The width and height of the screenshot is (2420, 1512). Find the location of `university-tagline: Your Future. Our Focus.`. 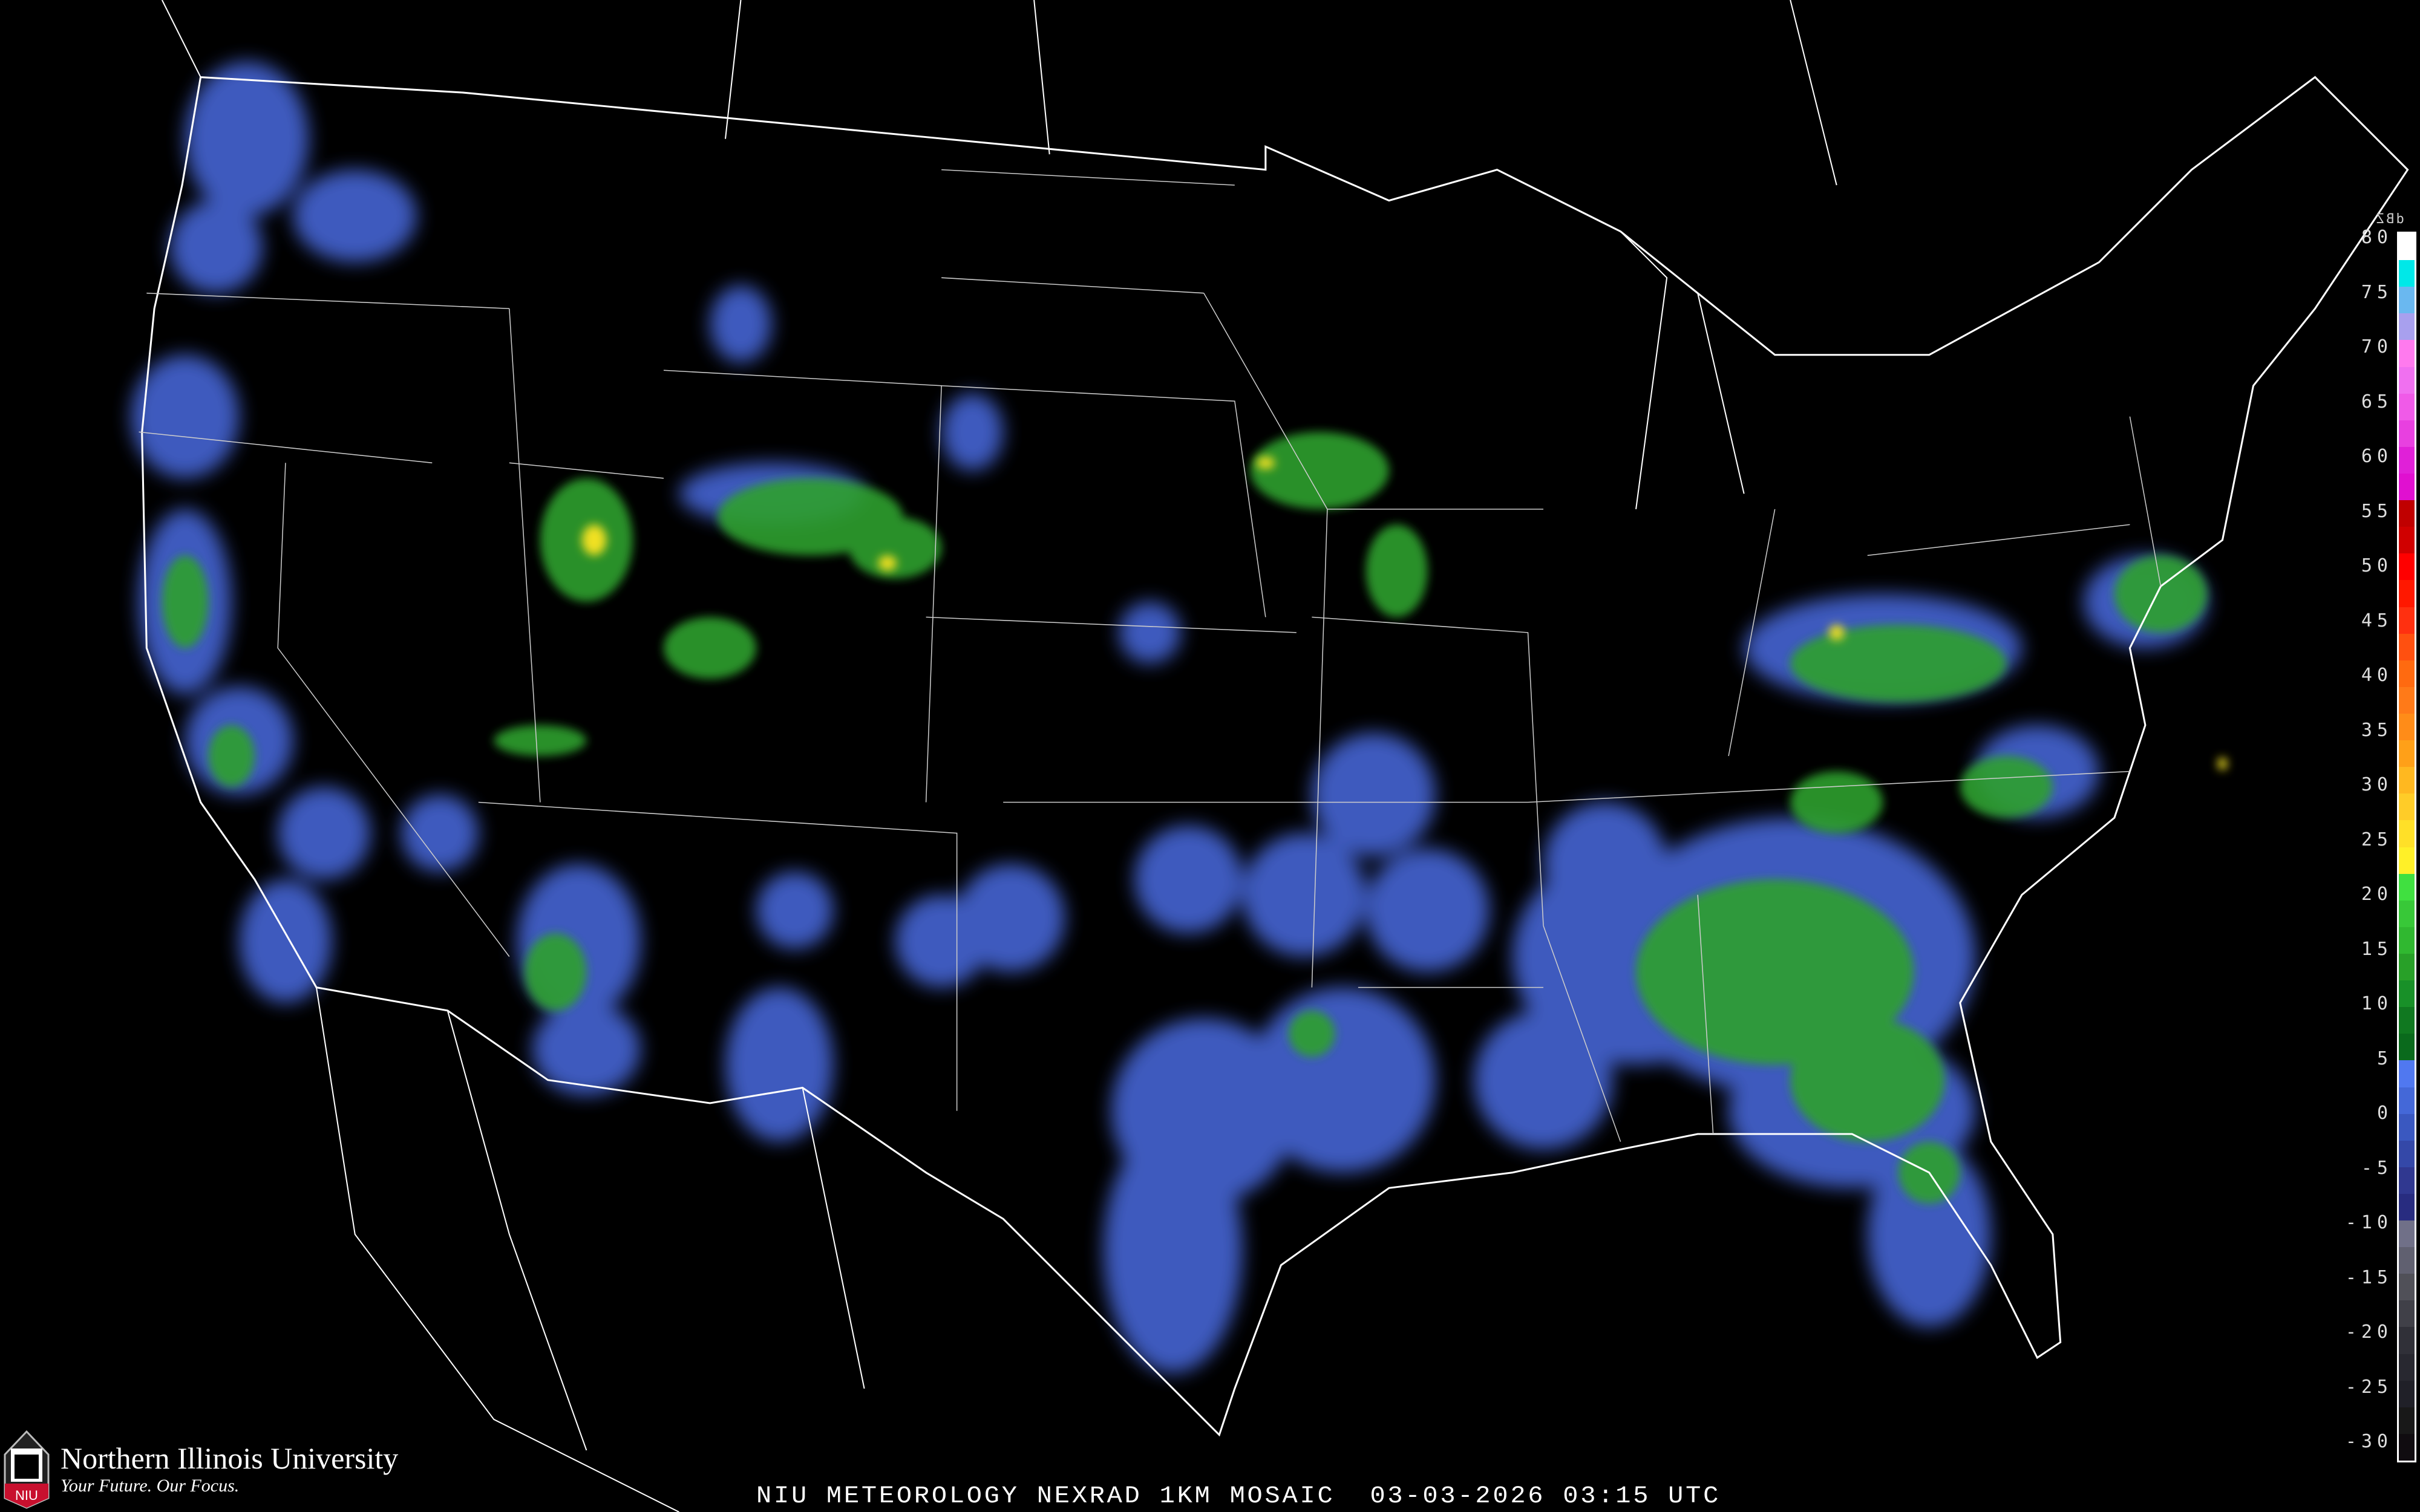

university-tagline: Your Future. Our Focus. is located at coordinates (150, 1486).